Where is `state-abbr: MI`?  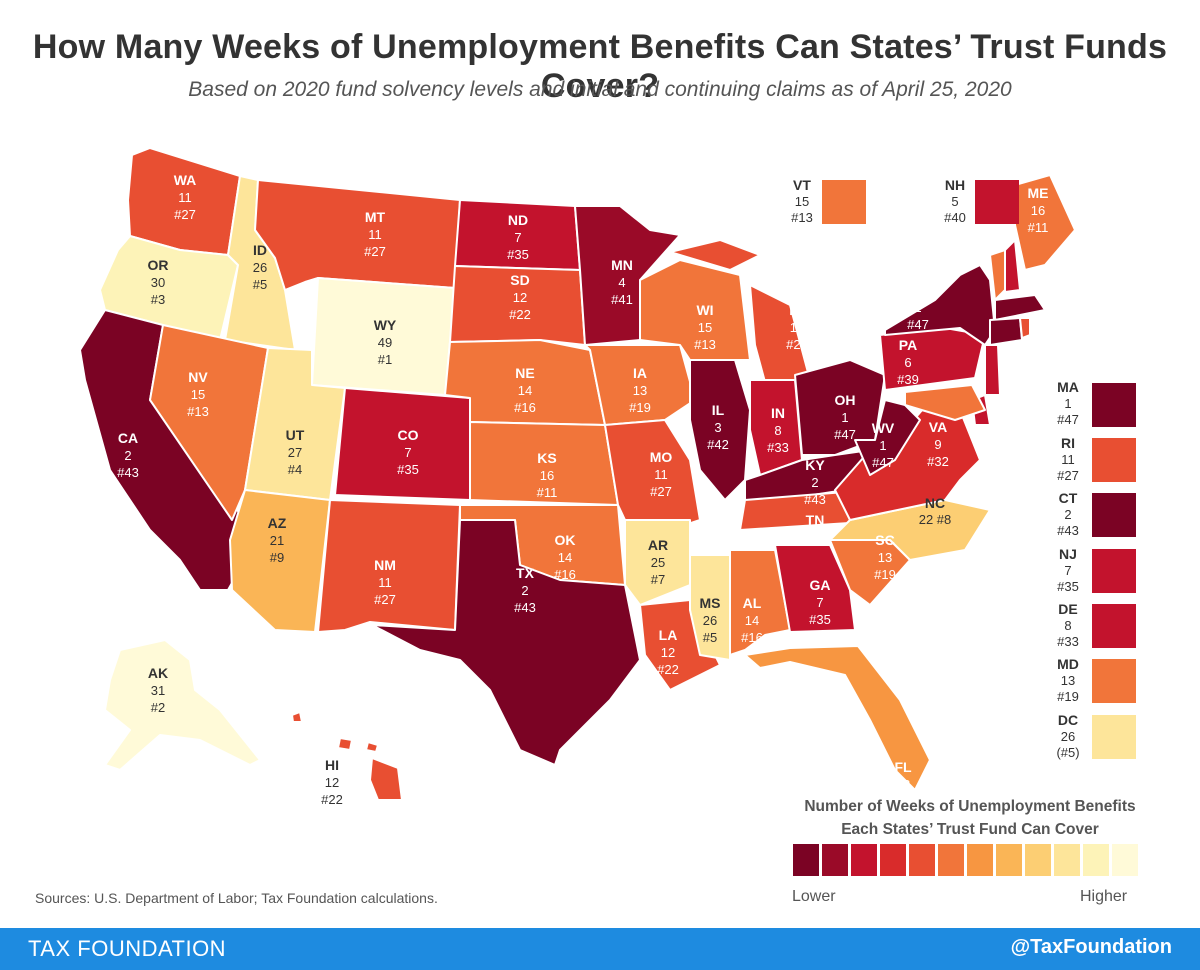 state-abbr: MI is located at coordinates (797, 310).